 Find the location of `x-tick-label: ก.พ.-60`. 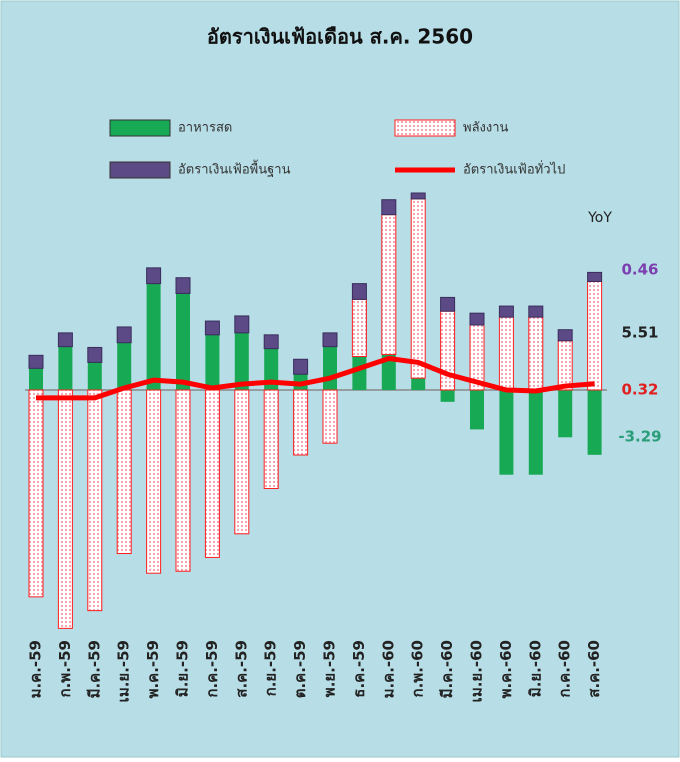

x-tick-label: ก.พ.-60 is located at coordinates (418, 668).